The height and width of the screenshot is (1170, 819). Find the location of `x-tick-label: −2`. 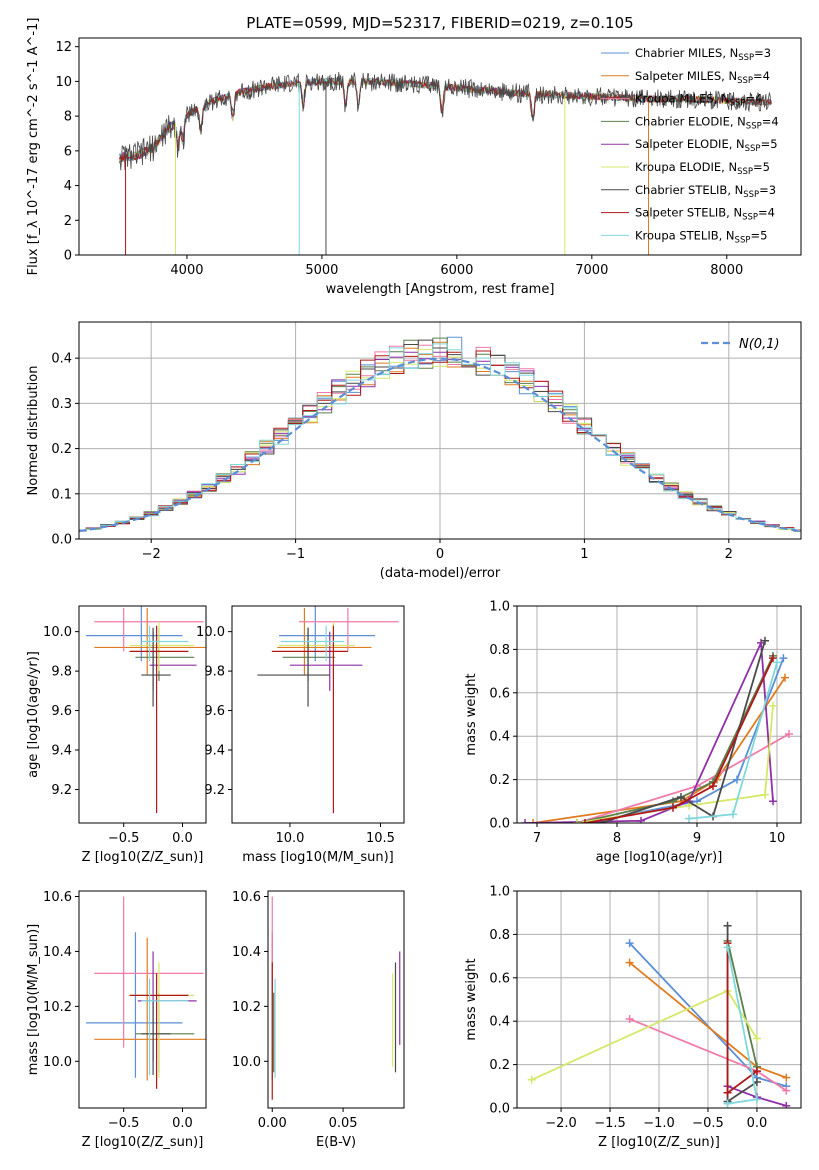

x-tick-label: −2 is located at coordinates (151, 554).